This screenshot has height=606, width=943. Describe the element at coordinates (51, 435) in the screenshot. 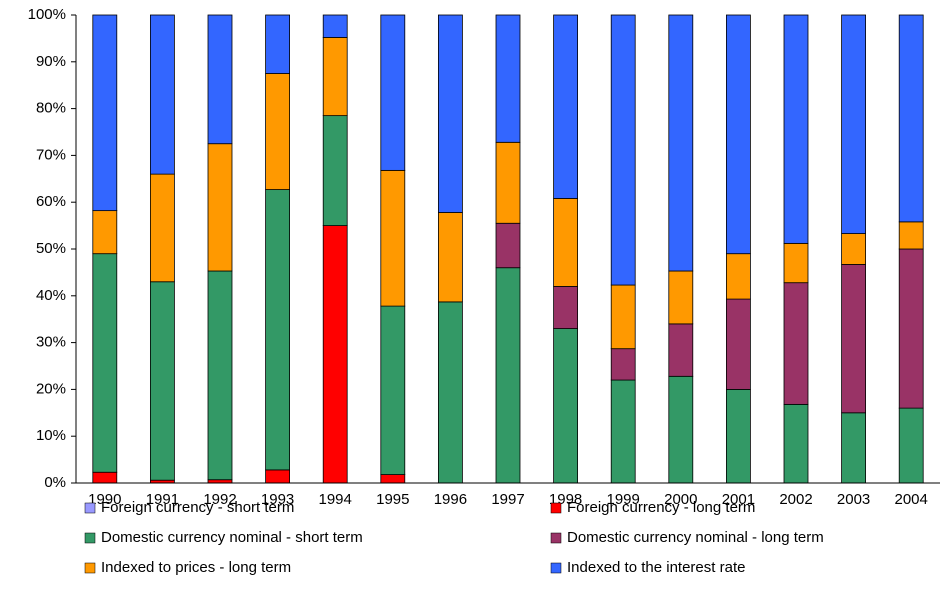

I see `y-tick-label: 10%` at that location.